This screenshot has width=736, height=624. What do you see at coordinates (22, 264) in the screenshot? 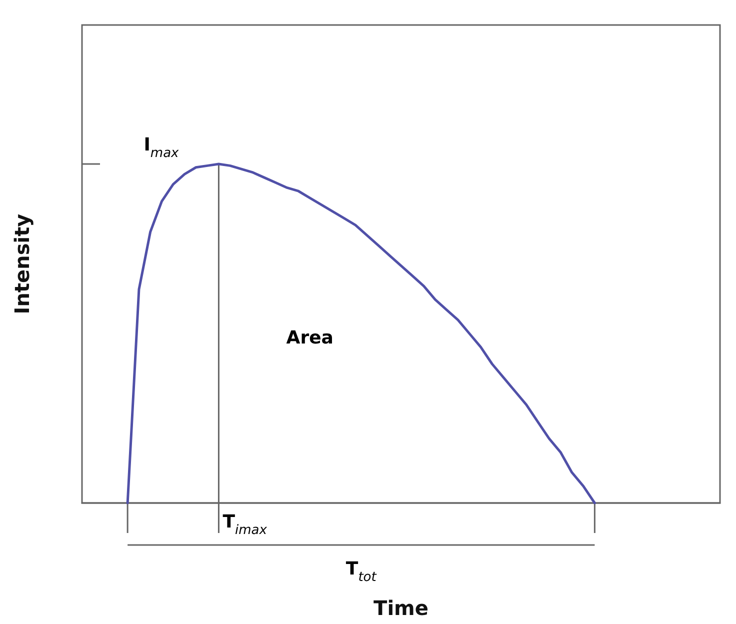
I see `y-axis-title: Intensity` at bounding box center [22, 264].